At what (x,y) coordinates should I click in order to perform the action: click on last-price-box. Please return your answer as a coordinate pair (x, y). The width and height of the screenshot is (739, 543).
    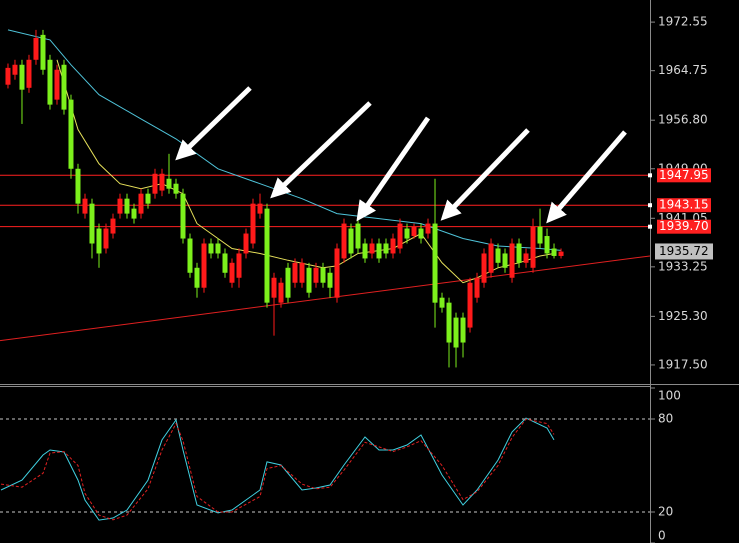
    Looking at the image, I should click on (684, 251).